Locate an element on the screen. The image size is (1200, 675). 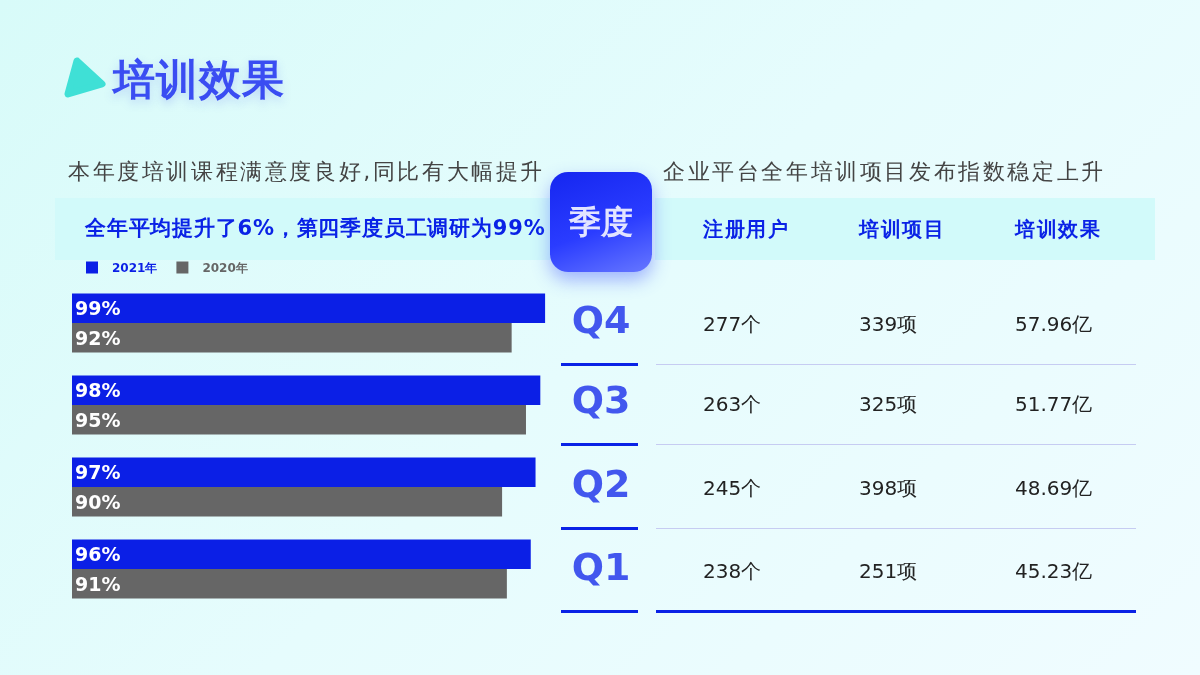
text: 培训项目 is located at coordinates (902, 228).